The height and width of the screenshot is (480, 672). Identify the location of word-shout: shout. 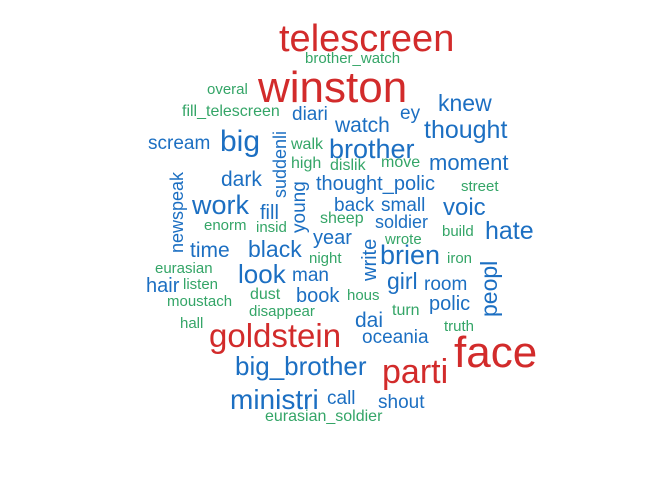
(401, 402).